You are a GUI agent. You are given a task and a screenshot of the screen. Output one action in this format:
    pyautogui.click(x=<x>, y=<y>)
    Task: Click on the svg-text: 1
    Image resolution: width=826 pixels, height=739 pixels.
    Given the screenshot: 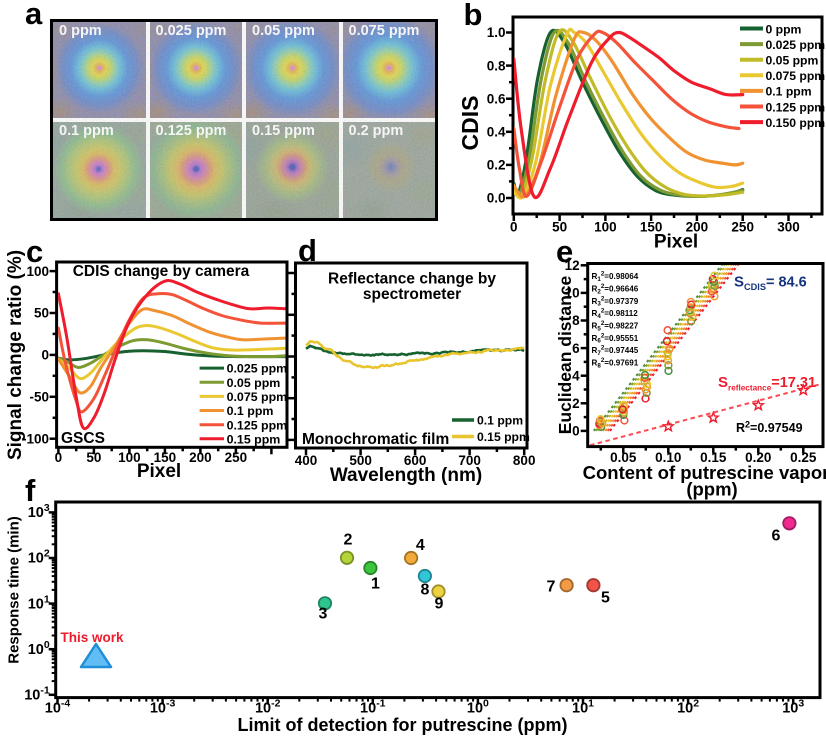 What is the action you would take?
    pyautogui.click(x=375, y=584)
    